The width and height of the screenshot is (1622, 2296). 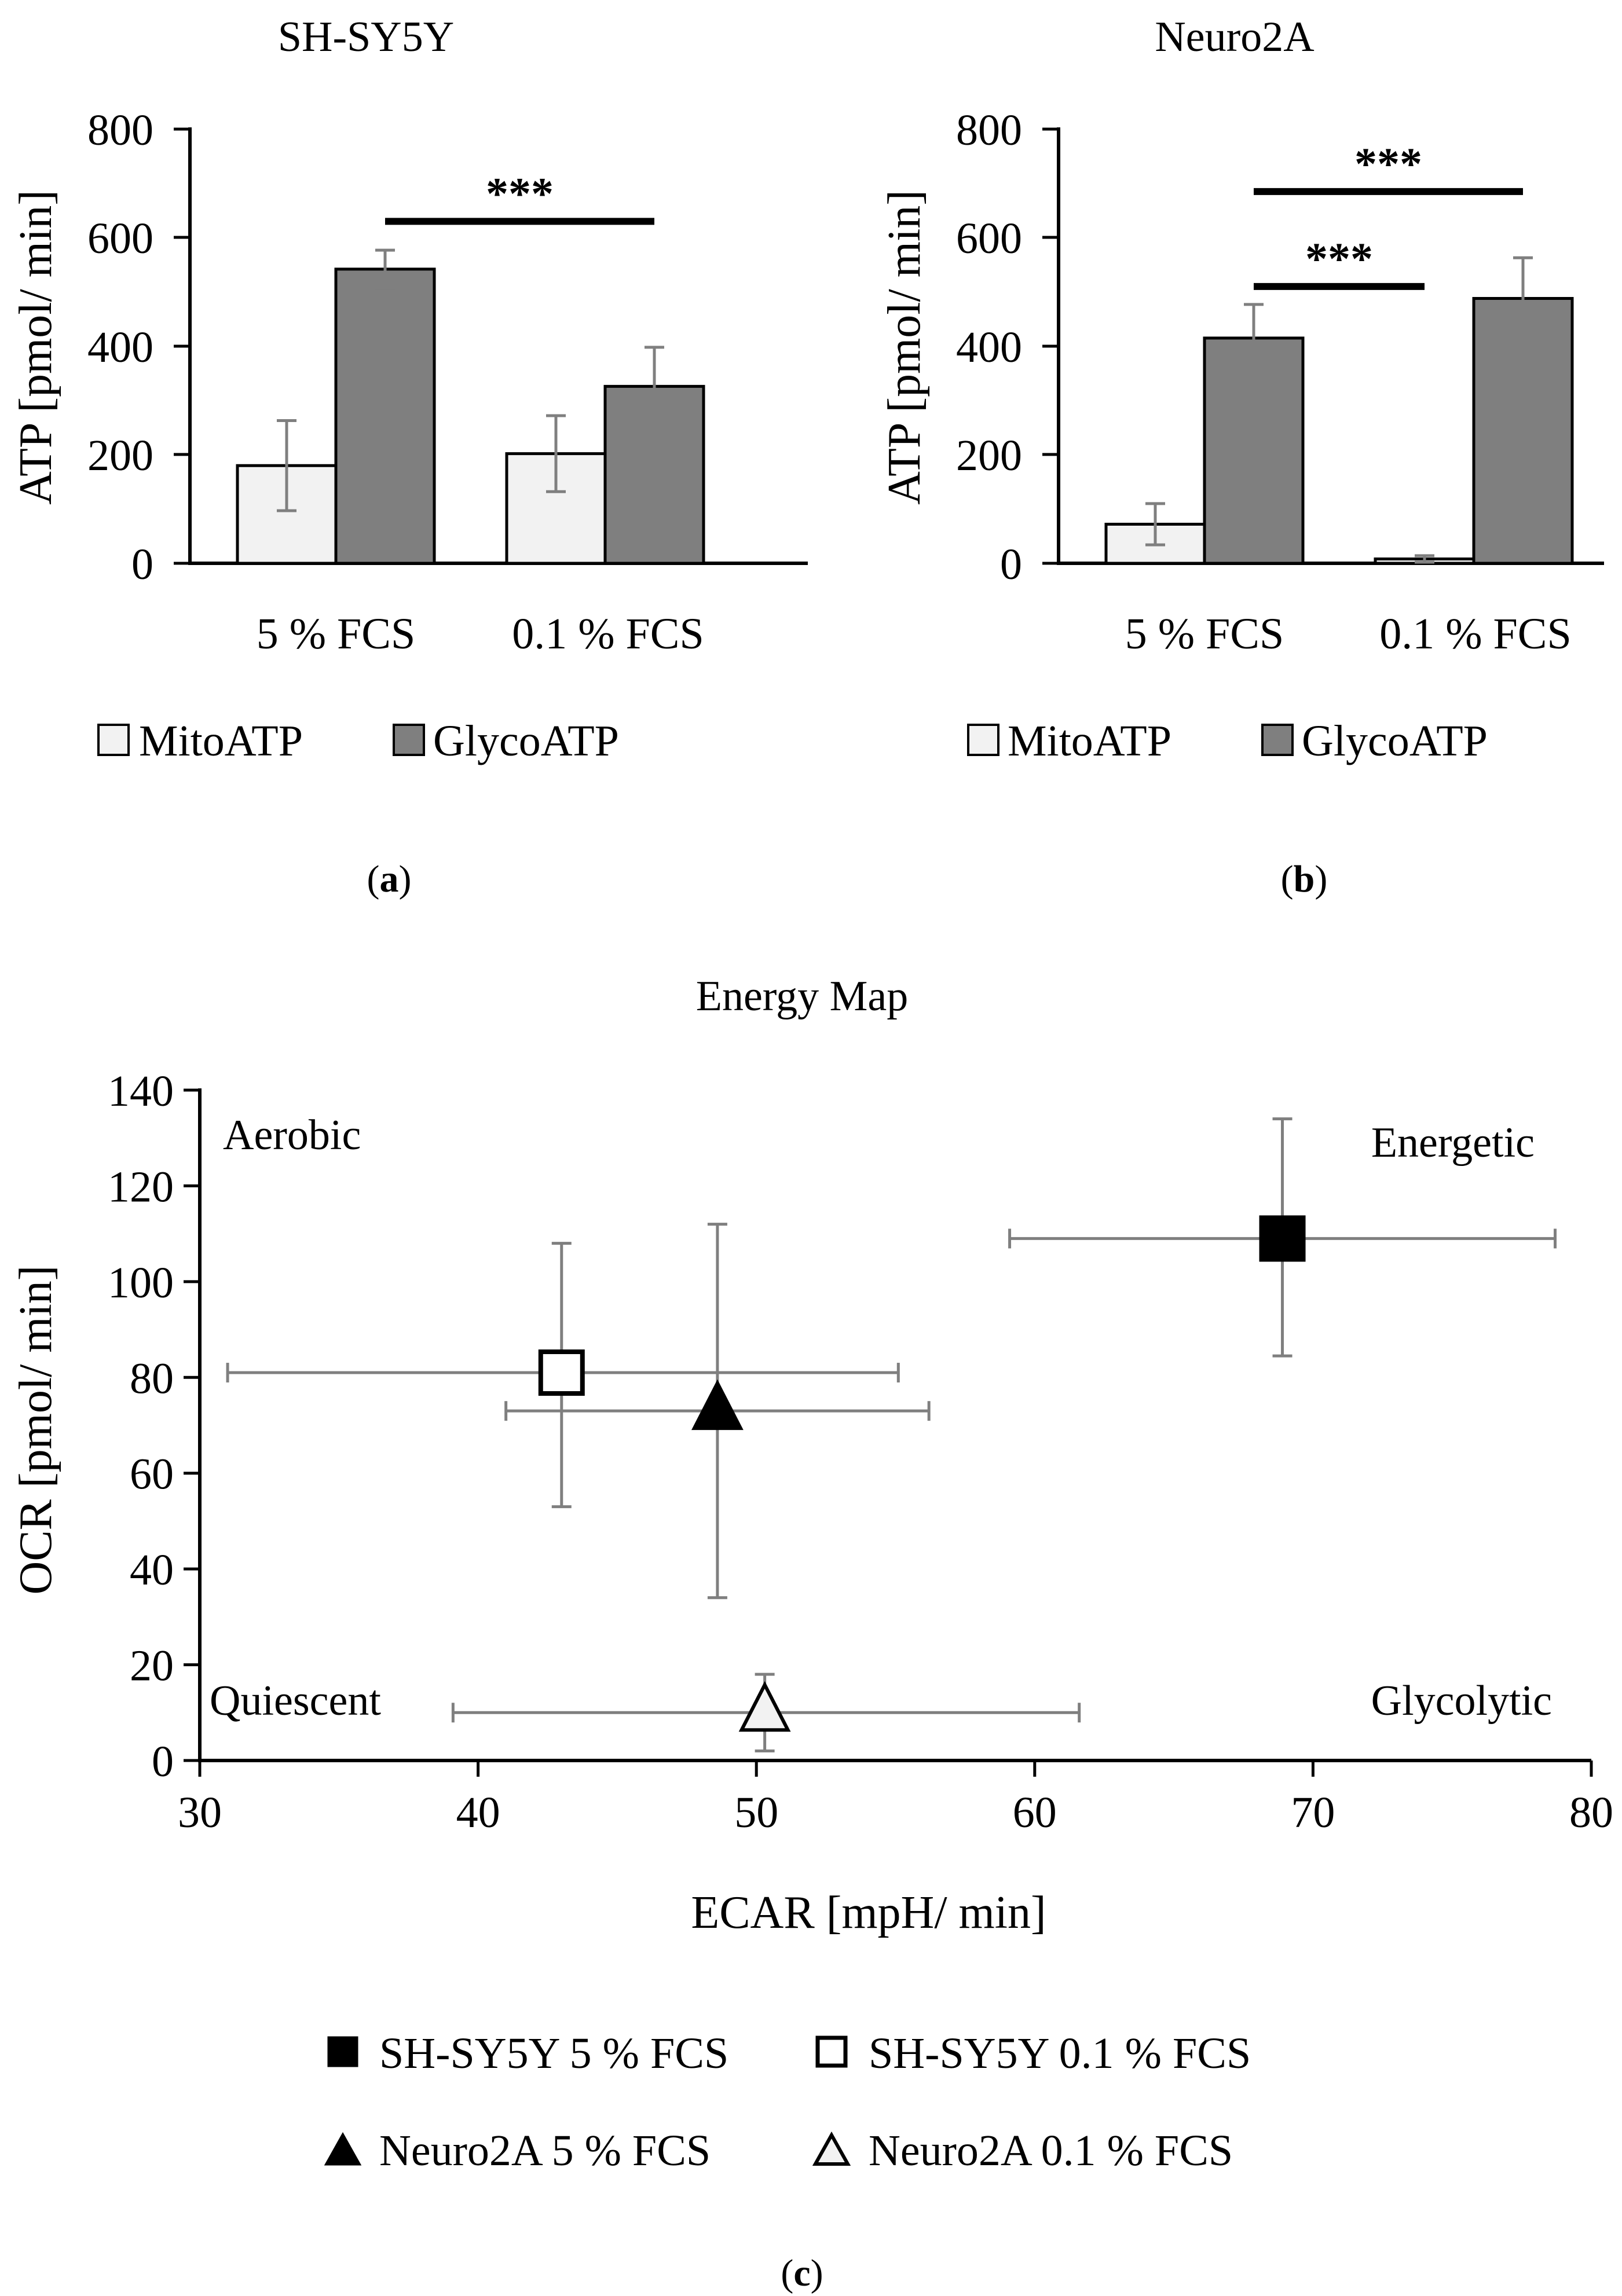 I want to click on panel-a-category-label: 0.1 % FCS, so click(x=608, y=634).